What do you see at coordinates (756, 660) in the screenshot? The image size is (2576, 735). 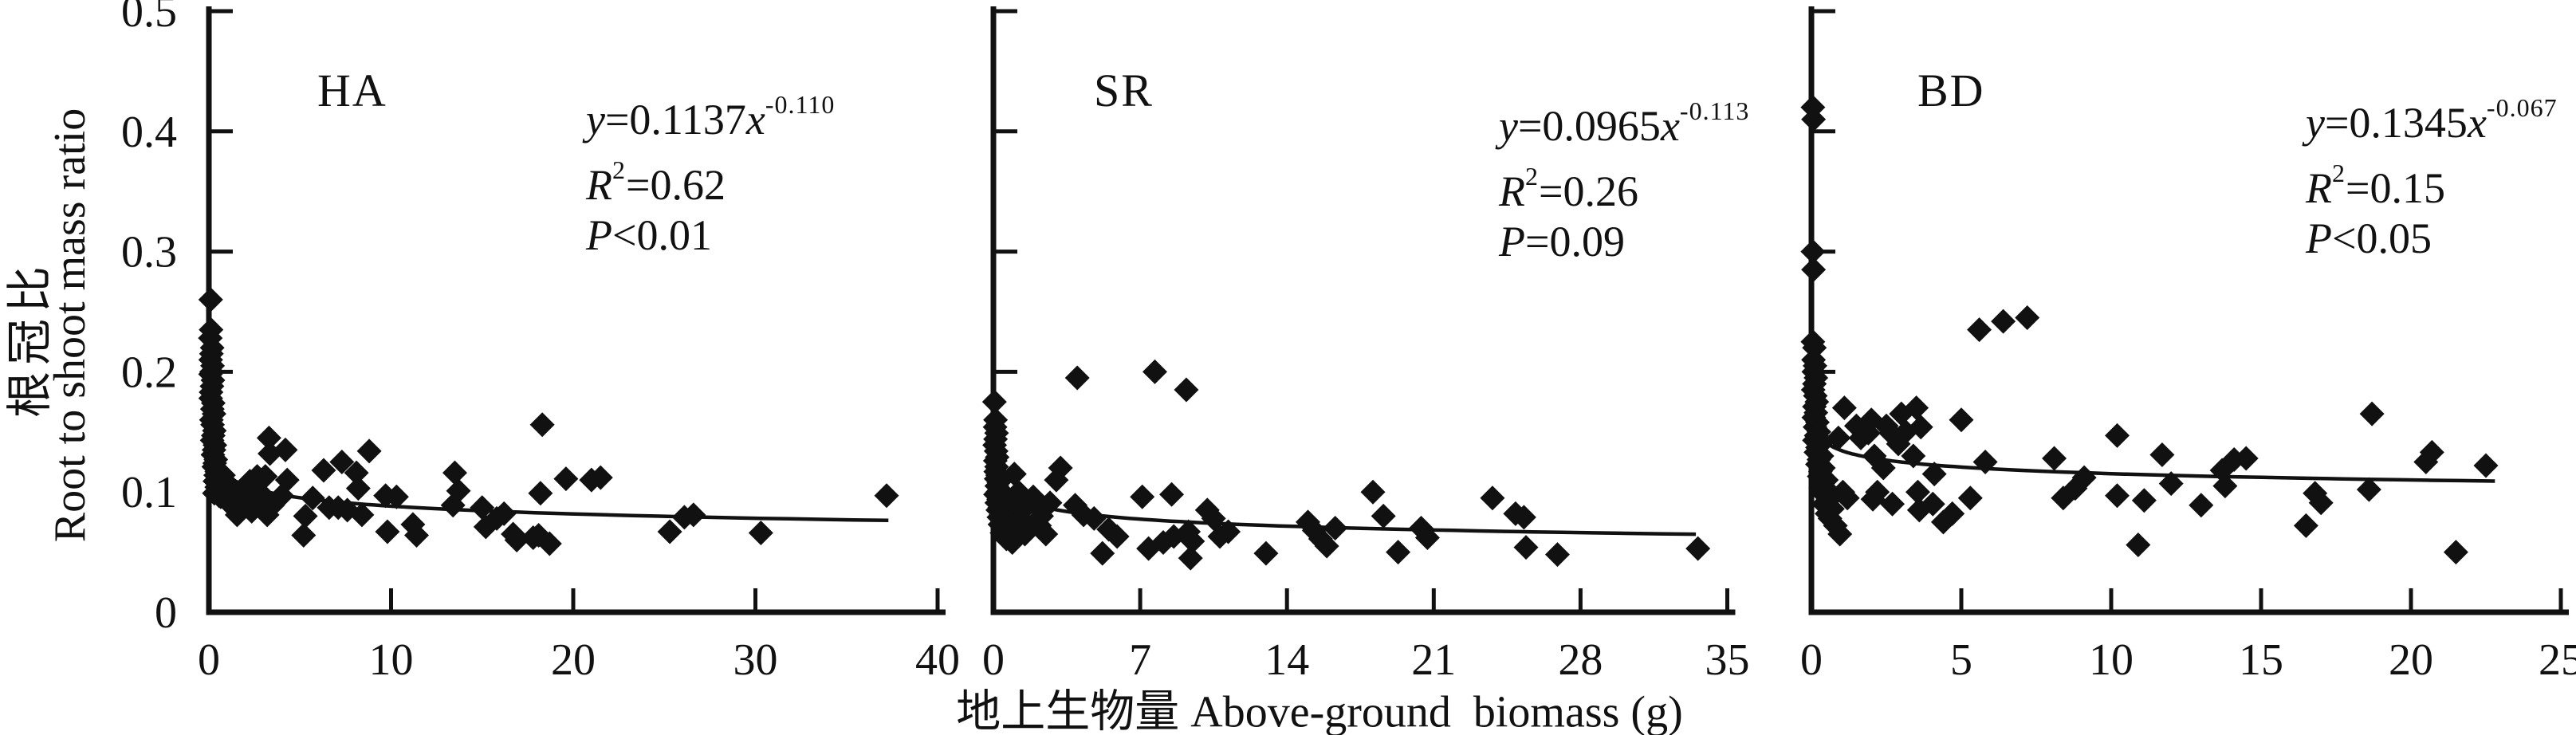 I see `x-tick-label: 30` at bounding box center [756, 660].